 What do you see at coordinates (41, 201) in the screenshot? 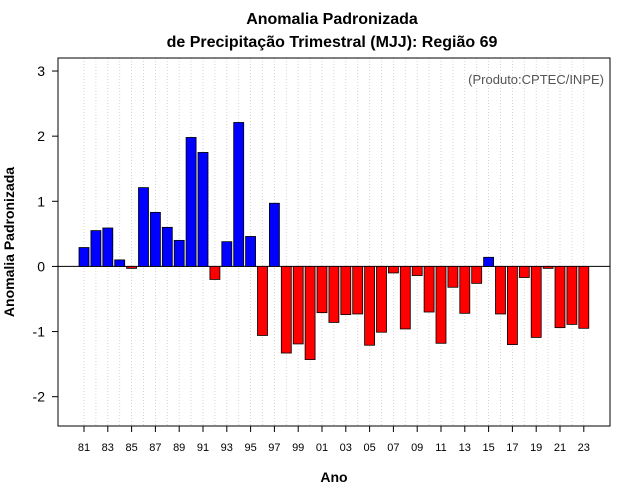
I see `y-tick-label: 1` at bounding box center [41, 201].